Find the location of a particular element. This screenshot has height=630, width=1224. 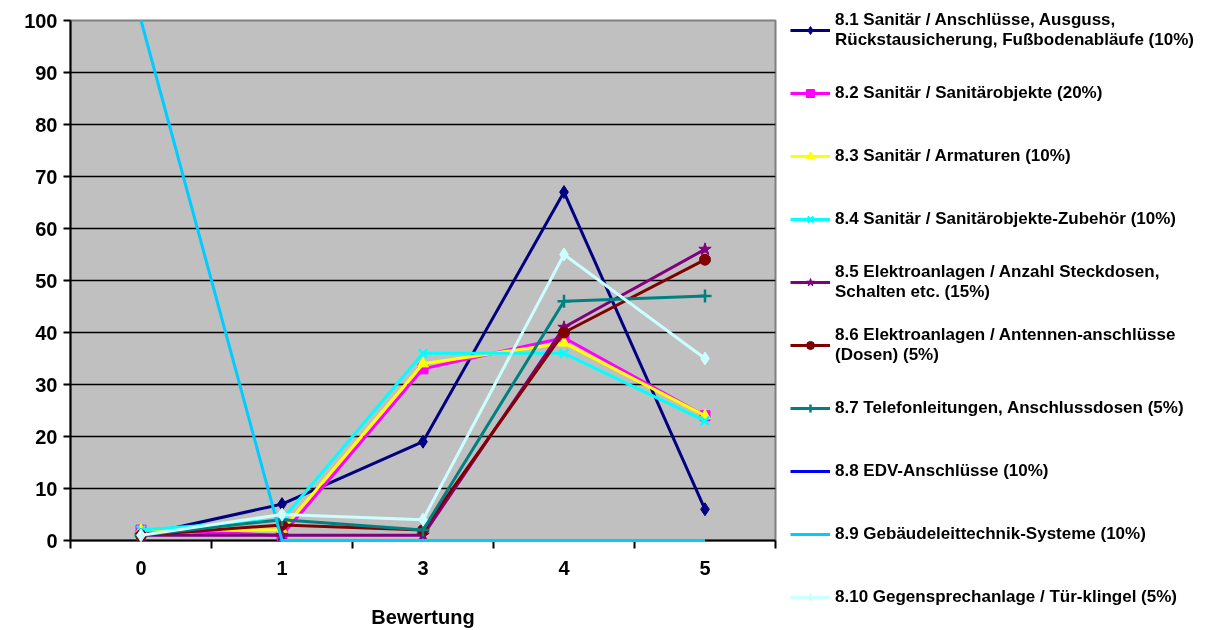

y-tick-label: 20 is located at coordinates (46, 436).